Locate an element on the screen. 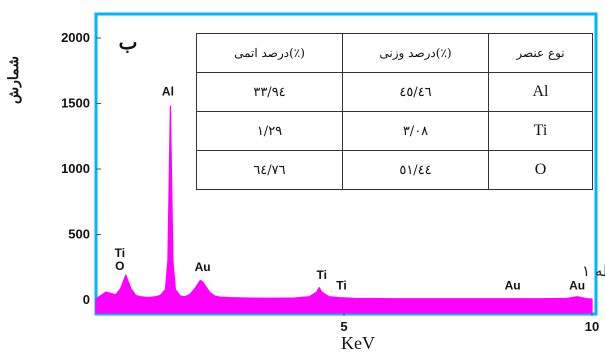 This screenshot has height=356, width=605. analysis-point-caption: آنالیز نقطه ۱ is located at coordinates (593, 271).